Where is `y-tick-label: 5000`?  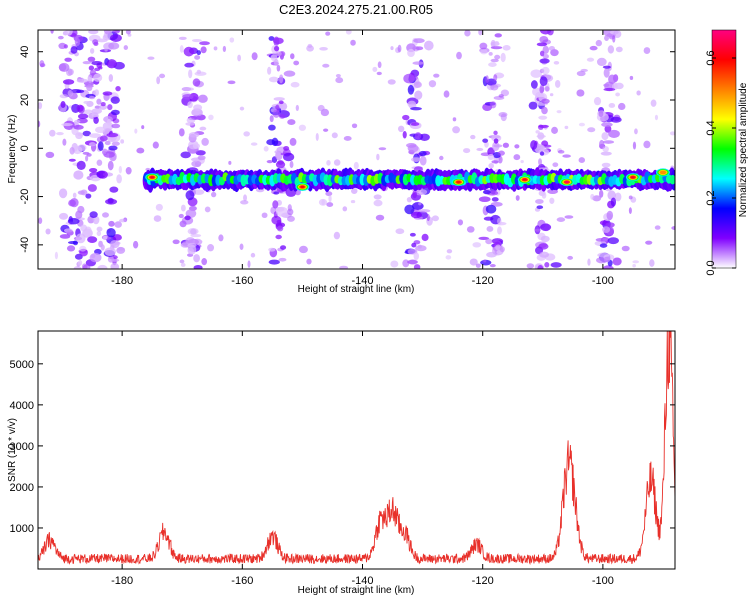 y-tick-label: 5000 is located at coordinates (22, 365).